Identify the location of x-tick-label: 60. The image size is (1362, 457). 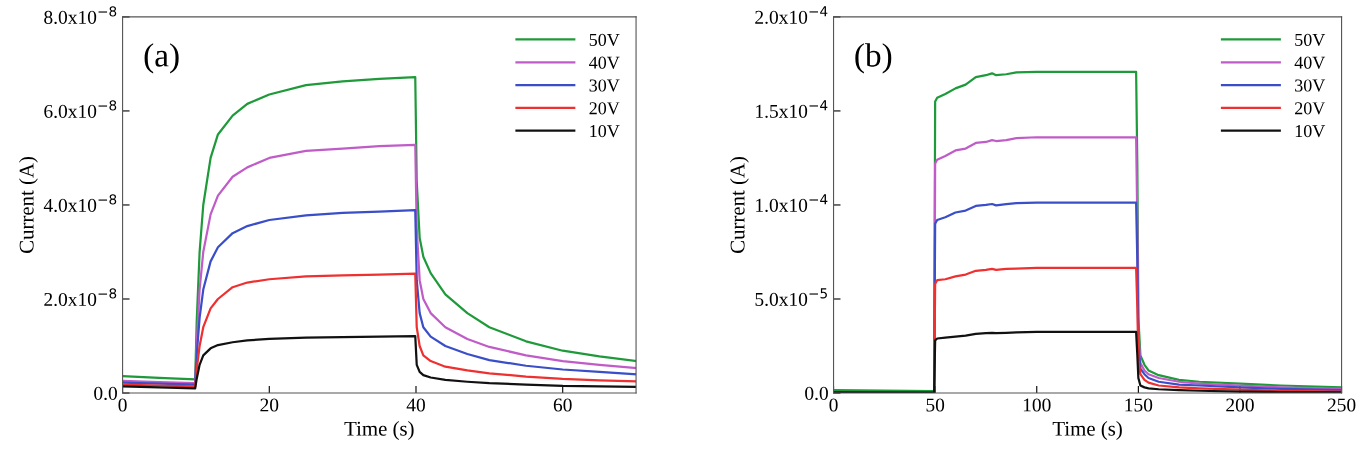
(562, 405).